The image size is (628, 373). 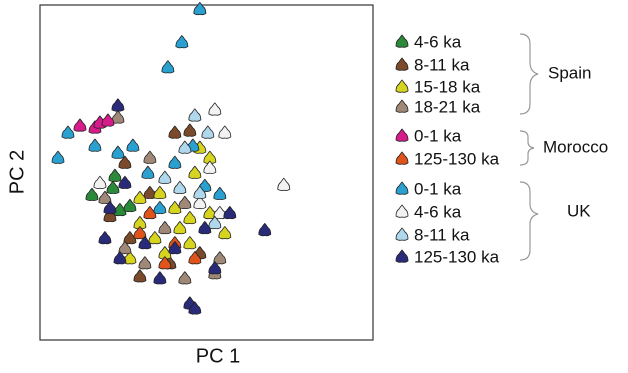 I want to click on legend-group: Morocco, so click(x=575, y=146).